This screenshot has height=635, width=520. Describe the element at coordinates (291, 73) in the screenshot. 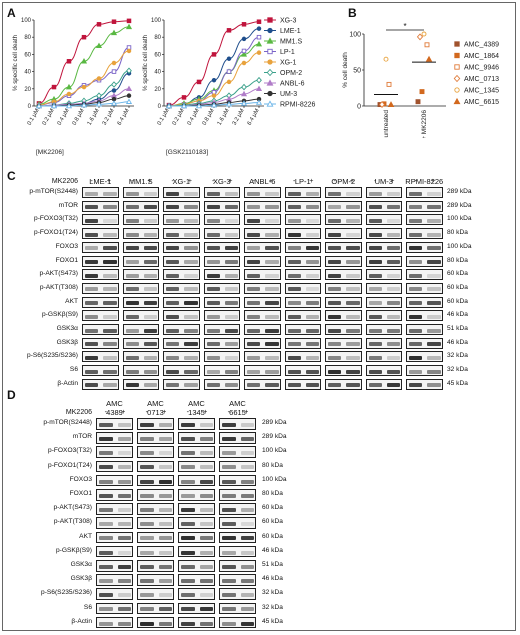

I see `legend-label: OPM-2` at that location.